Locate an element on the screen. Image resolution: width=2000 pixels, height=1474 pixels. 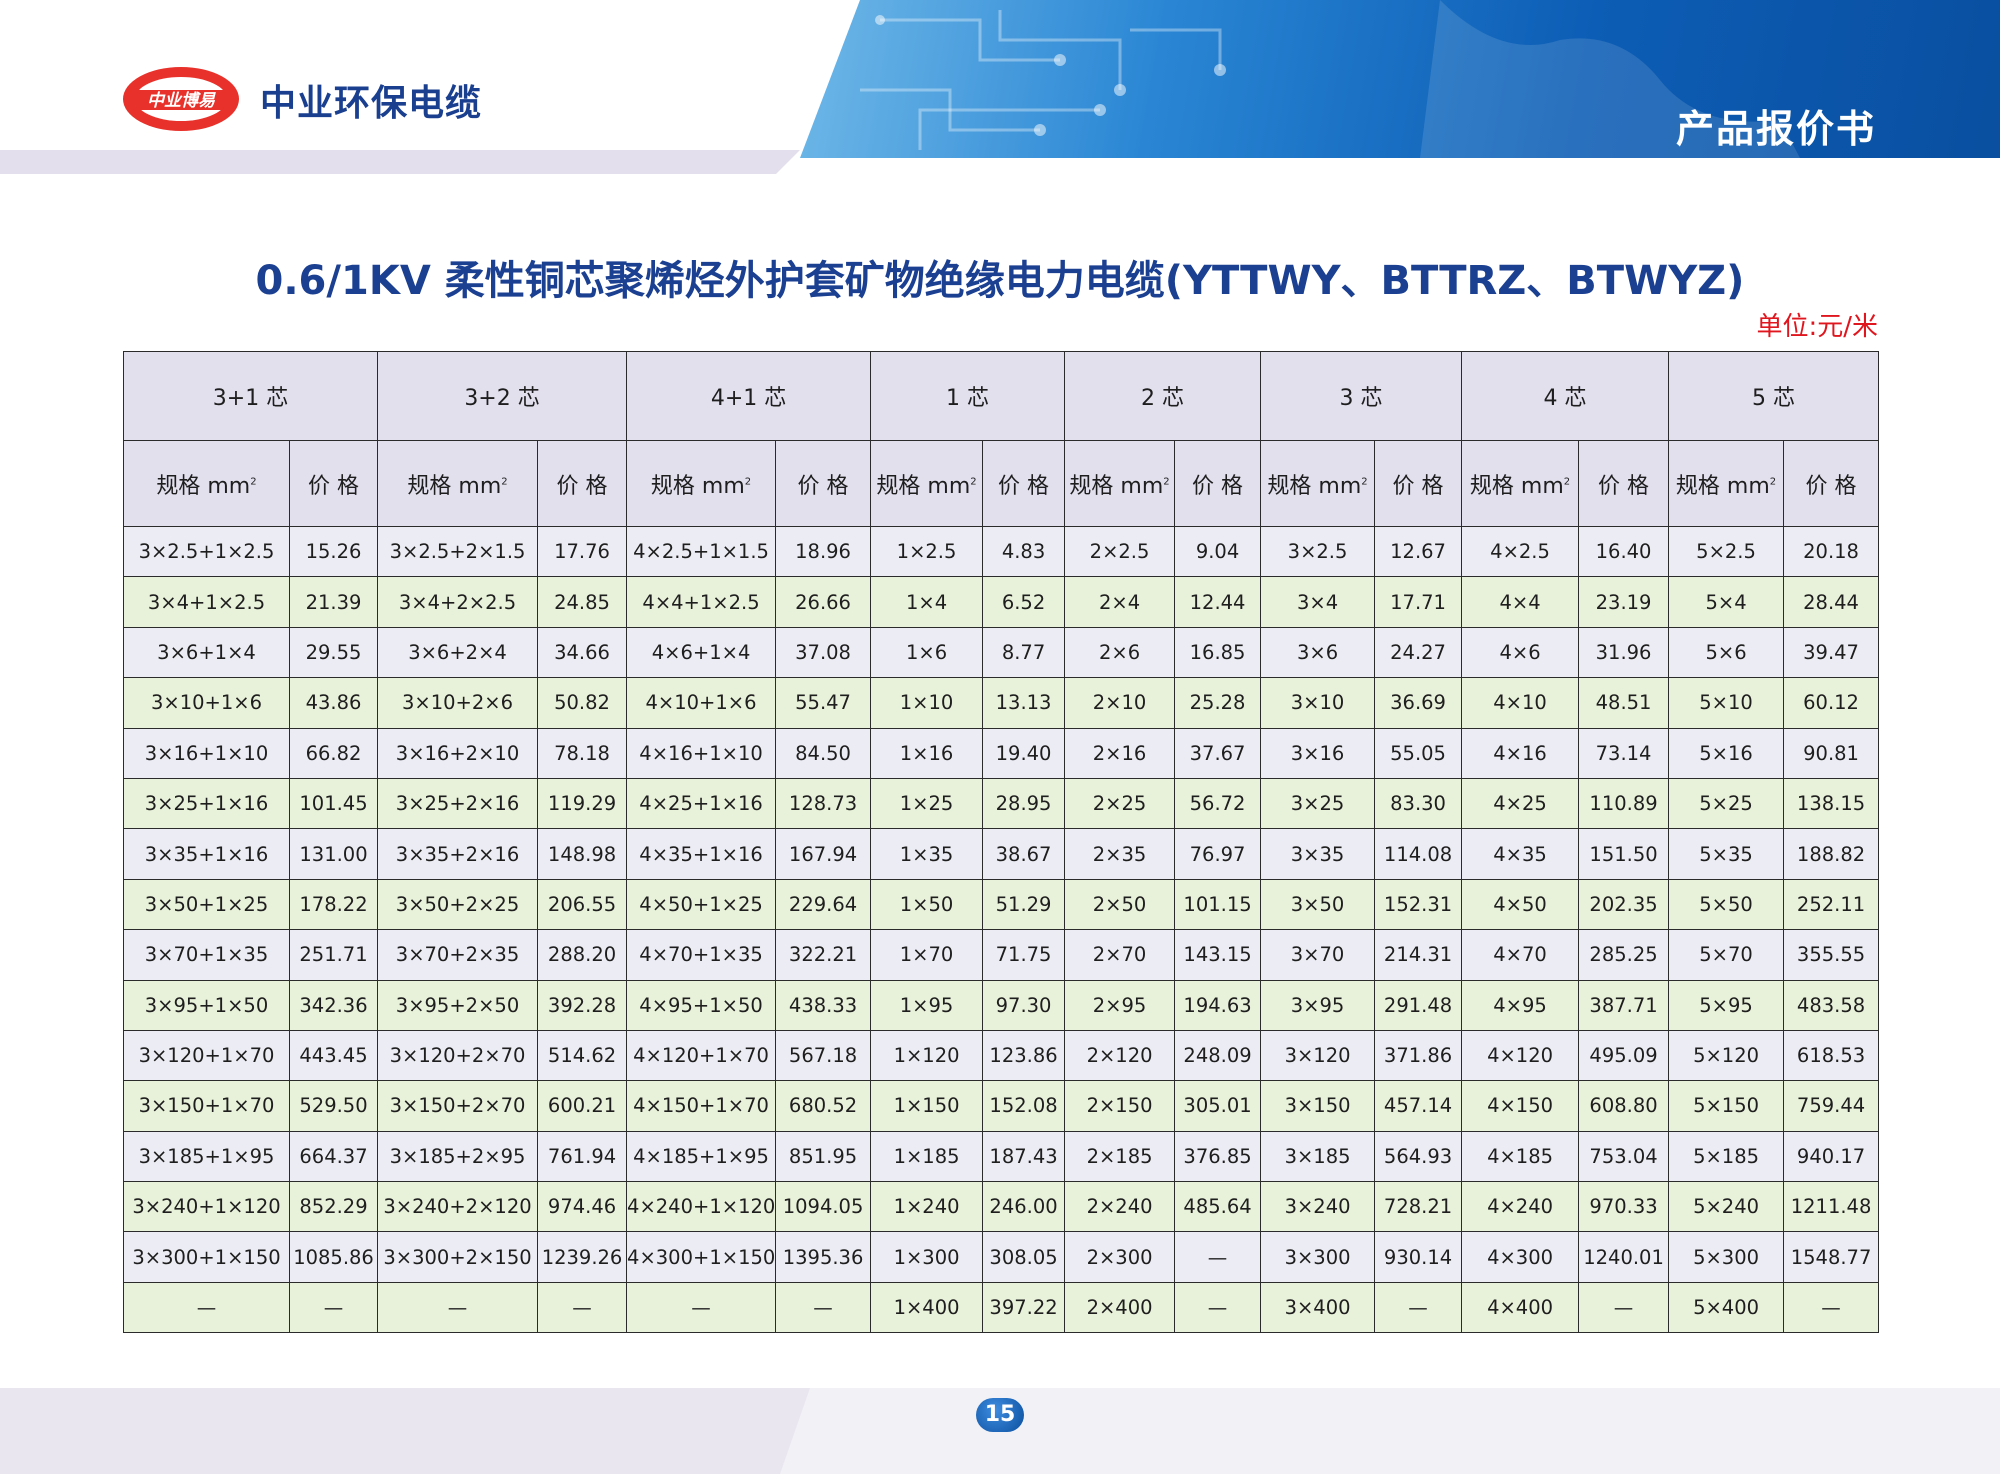
price-cell: 974.46 is located at coordinates (582, 1207).